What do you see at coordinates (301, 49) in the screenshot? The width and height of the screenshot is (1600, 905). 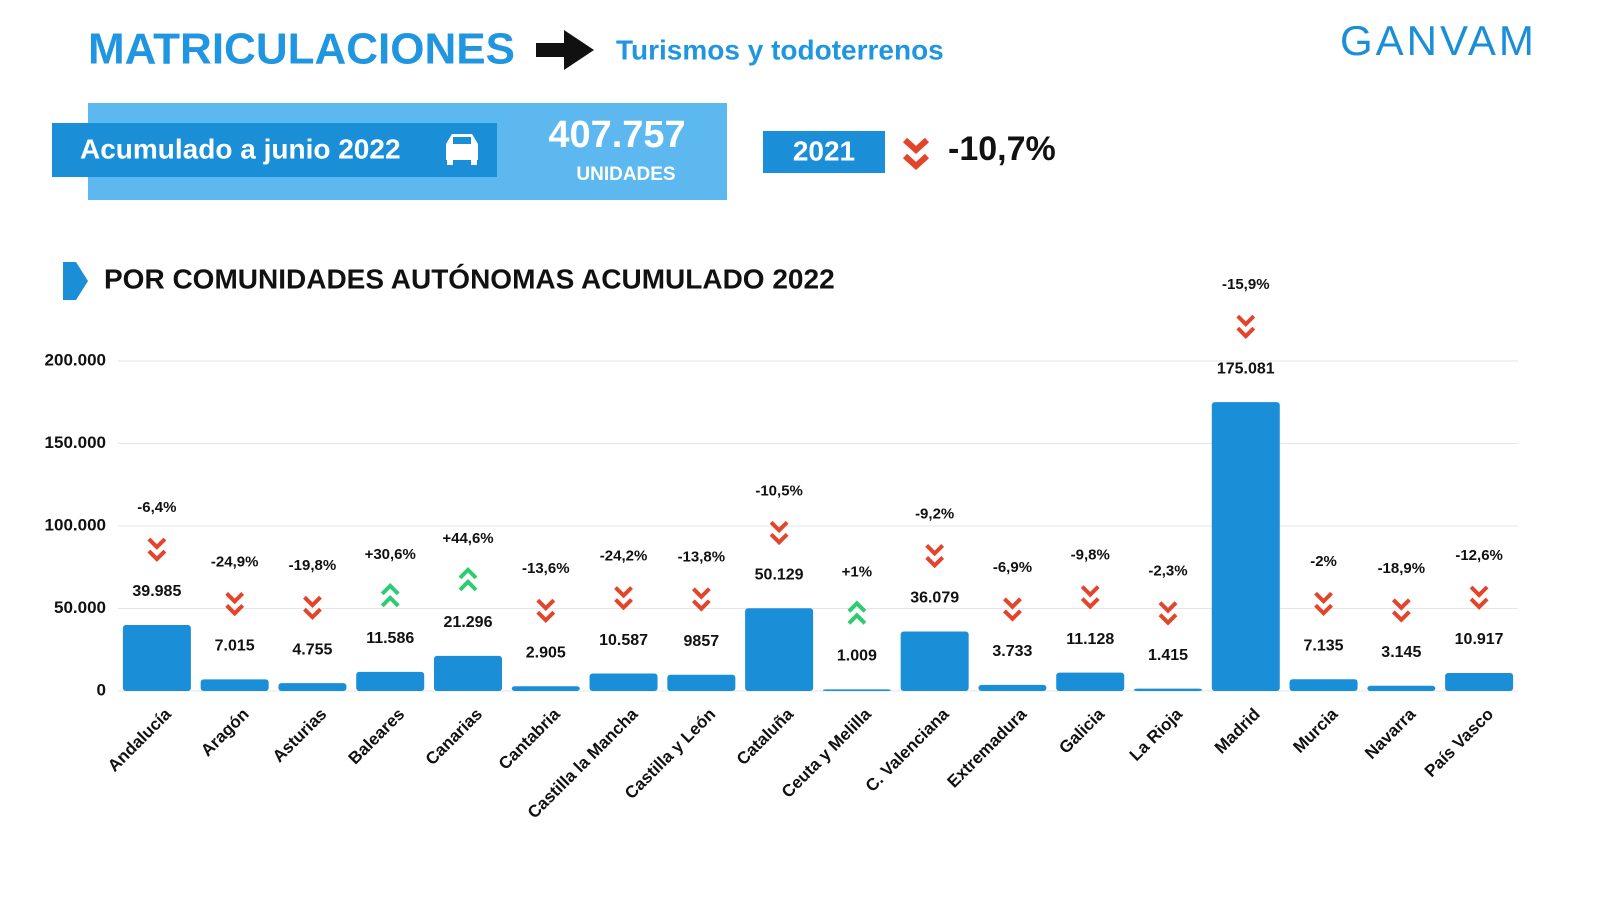 I see `title: MATRICULACIONES` at bounding box center [301, 49].